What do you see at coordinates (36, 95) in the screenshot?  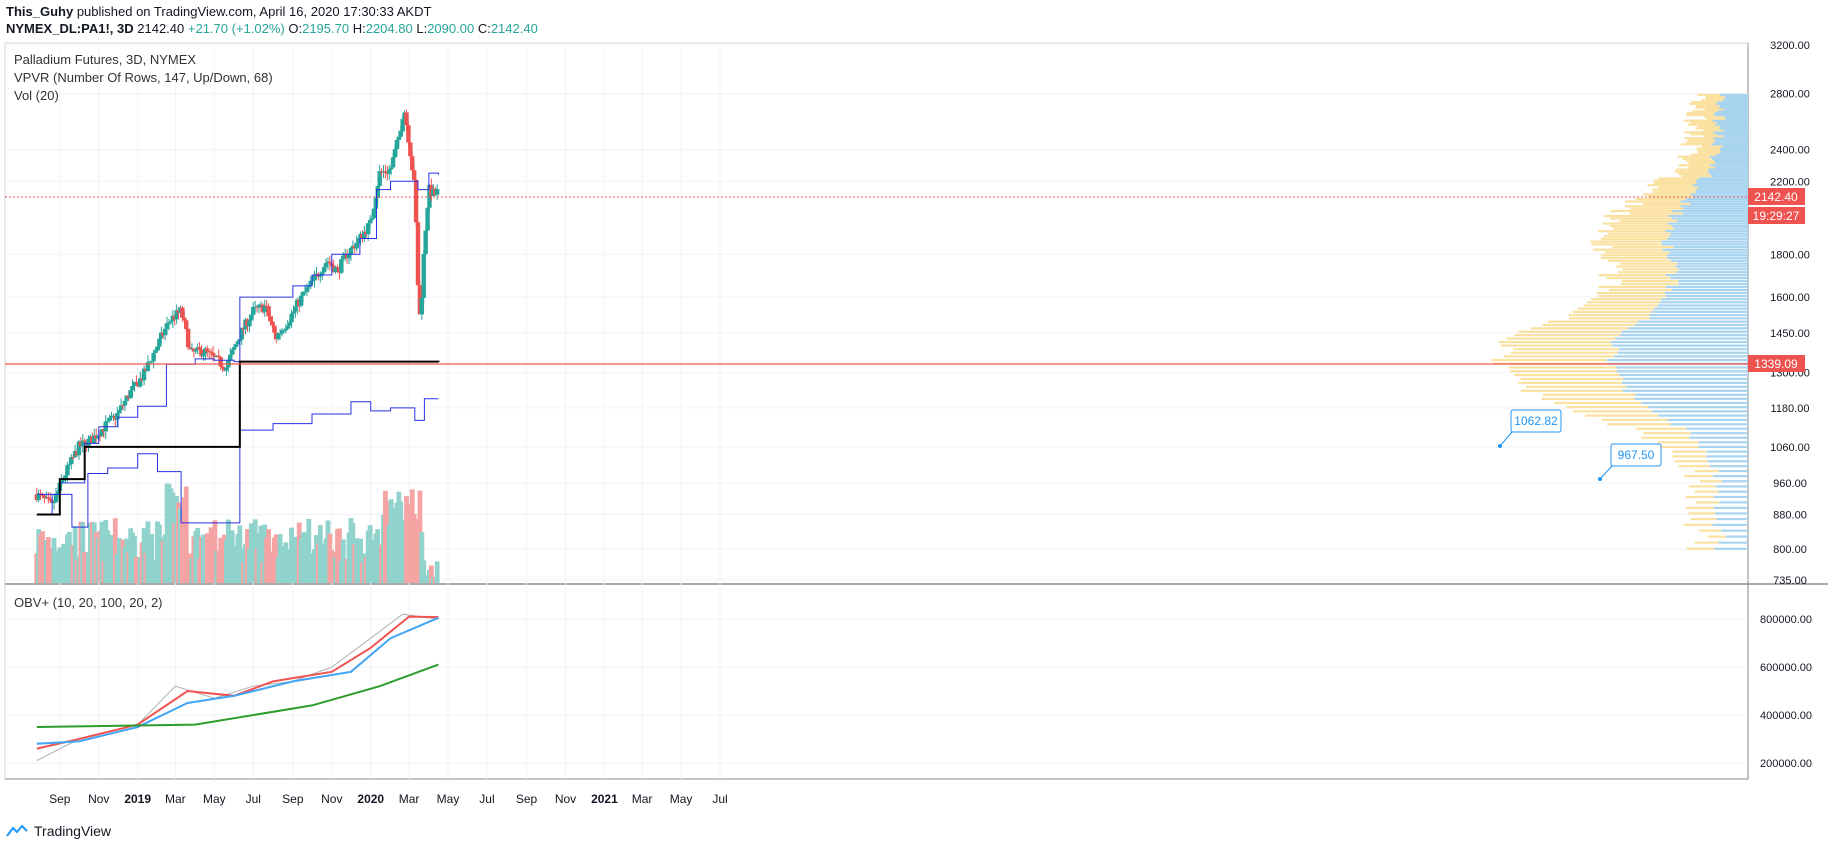 I see `legend-volume: Vol (20)` at bounding box center [36, 95].